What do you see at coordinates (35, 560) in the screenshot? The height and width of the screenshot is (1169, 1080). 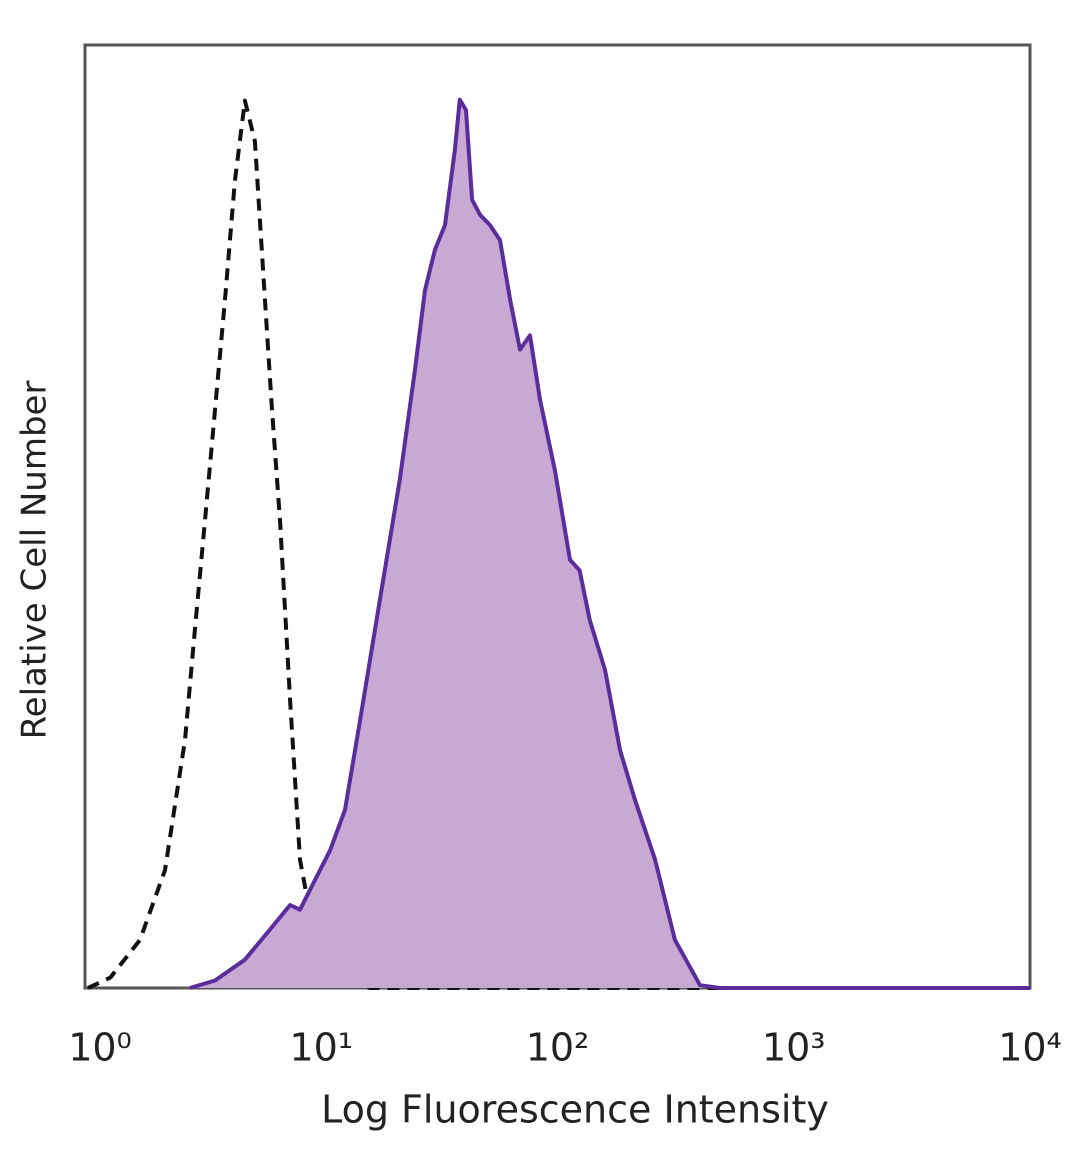 I see `y-axis-label: Relative Cell Number` at bounding box center [35, 560].